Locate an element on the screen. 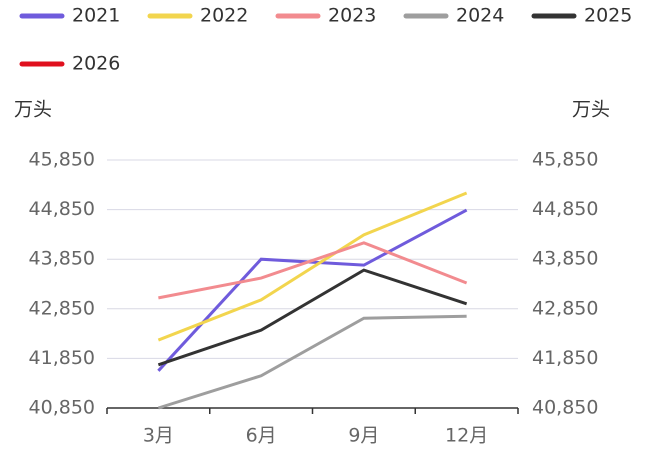 The height and width of the screenshot is (452, 653). y2-unit: 万头 is located at coordinates (591, 110).